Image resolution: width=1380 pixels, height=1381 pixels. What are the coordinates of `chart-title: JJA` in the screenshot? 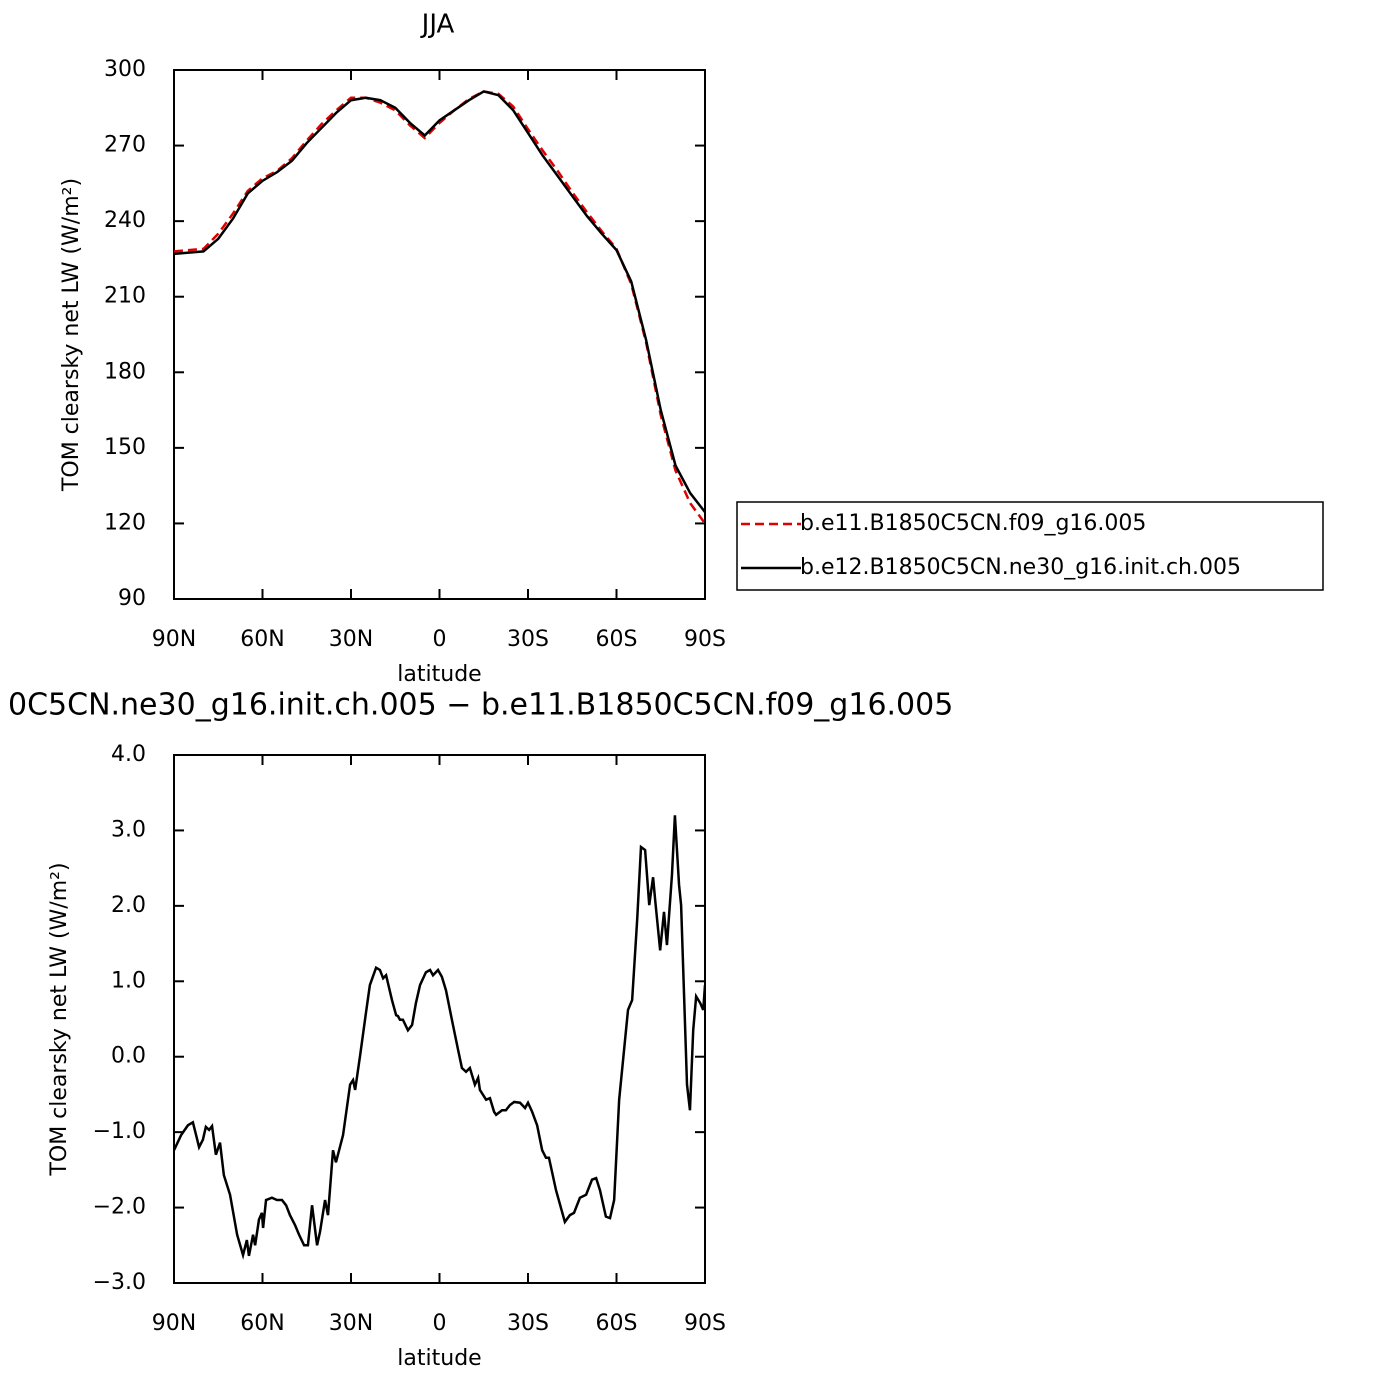 It's located at (437, 25).